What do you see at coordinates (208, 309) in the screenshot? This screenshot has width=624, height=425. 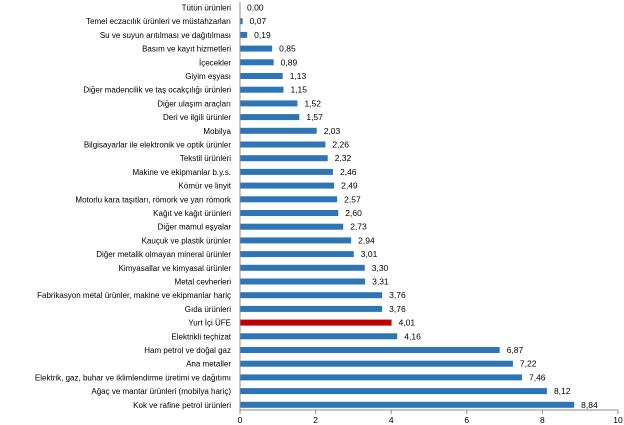 I see `category-label: Gıda ürünleri` at bounding box center [208, 309].